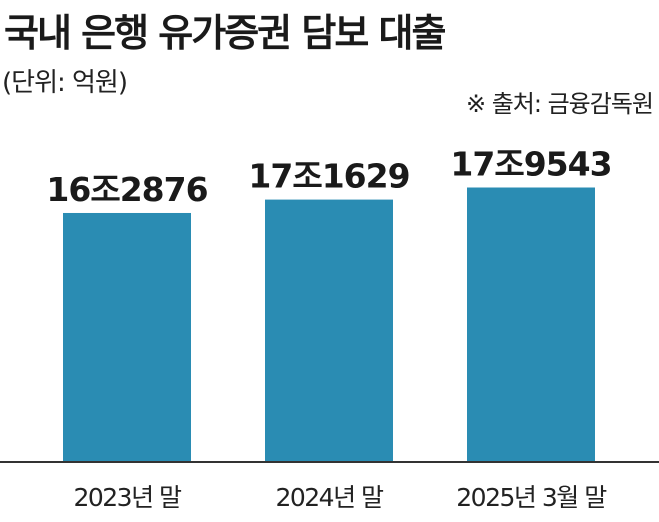  I want to click on unit-label: (단위: 억원), so click(65, 83).